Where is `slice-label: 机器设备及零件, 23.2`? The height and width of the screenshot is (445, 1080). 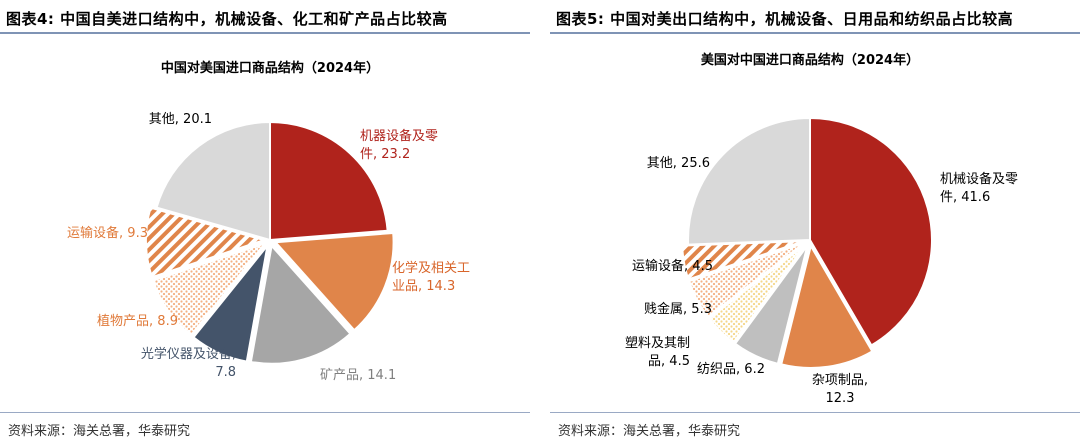
slice-label: 机器设备及零件, 23.2 is located at coordinates (399, 145).